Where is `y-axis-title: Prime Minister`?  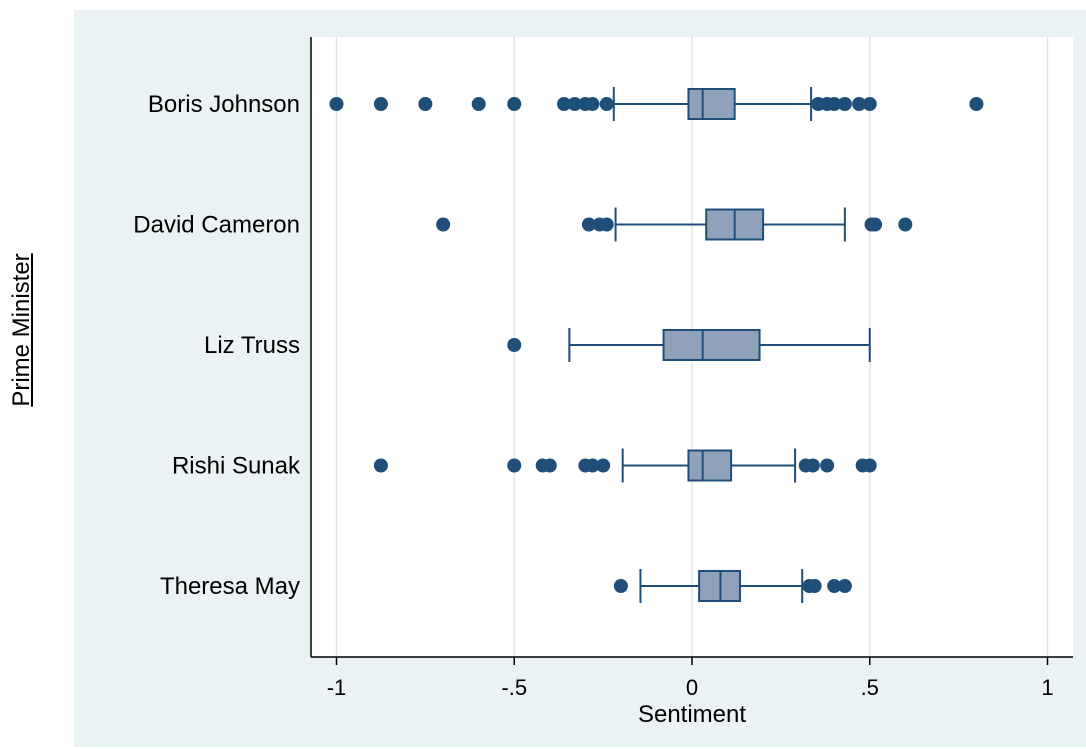
y-axis-title: Prime Minister is located at coordinates (21, 330).